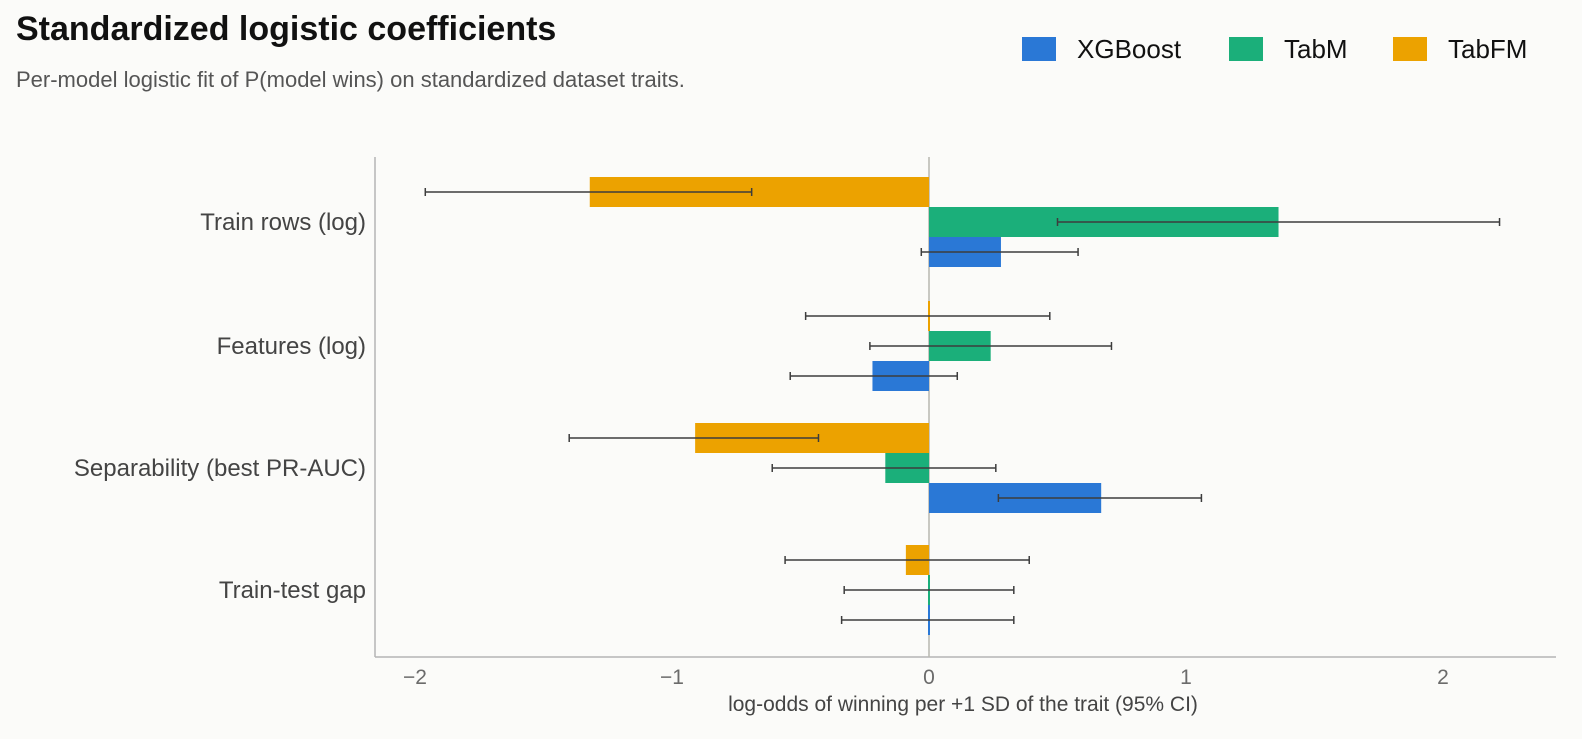 The height and width of the screenshot is (739, 1582). I want to click on category-label-train-rows-log: Train rows (log), so click(283, 222).